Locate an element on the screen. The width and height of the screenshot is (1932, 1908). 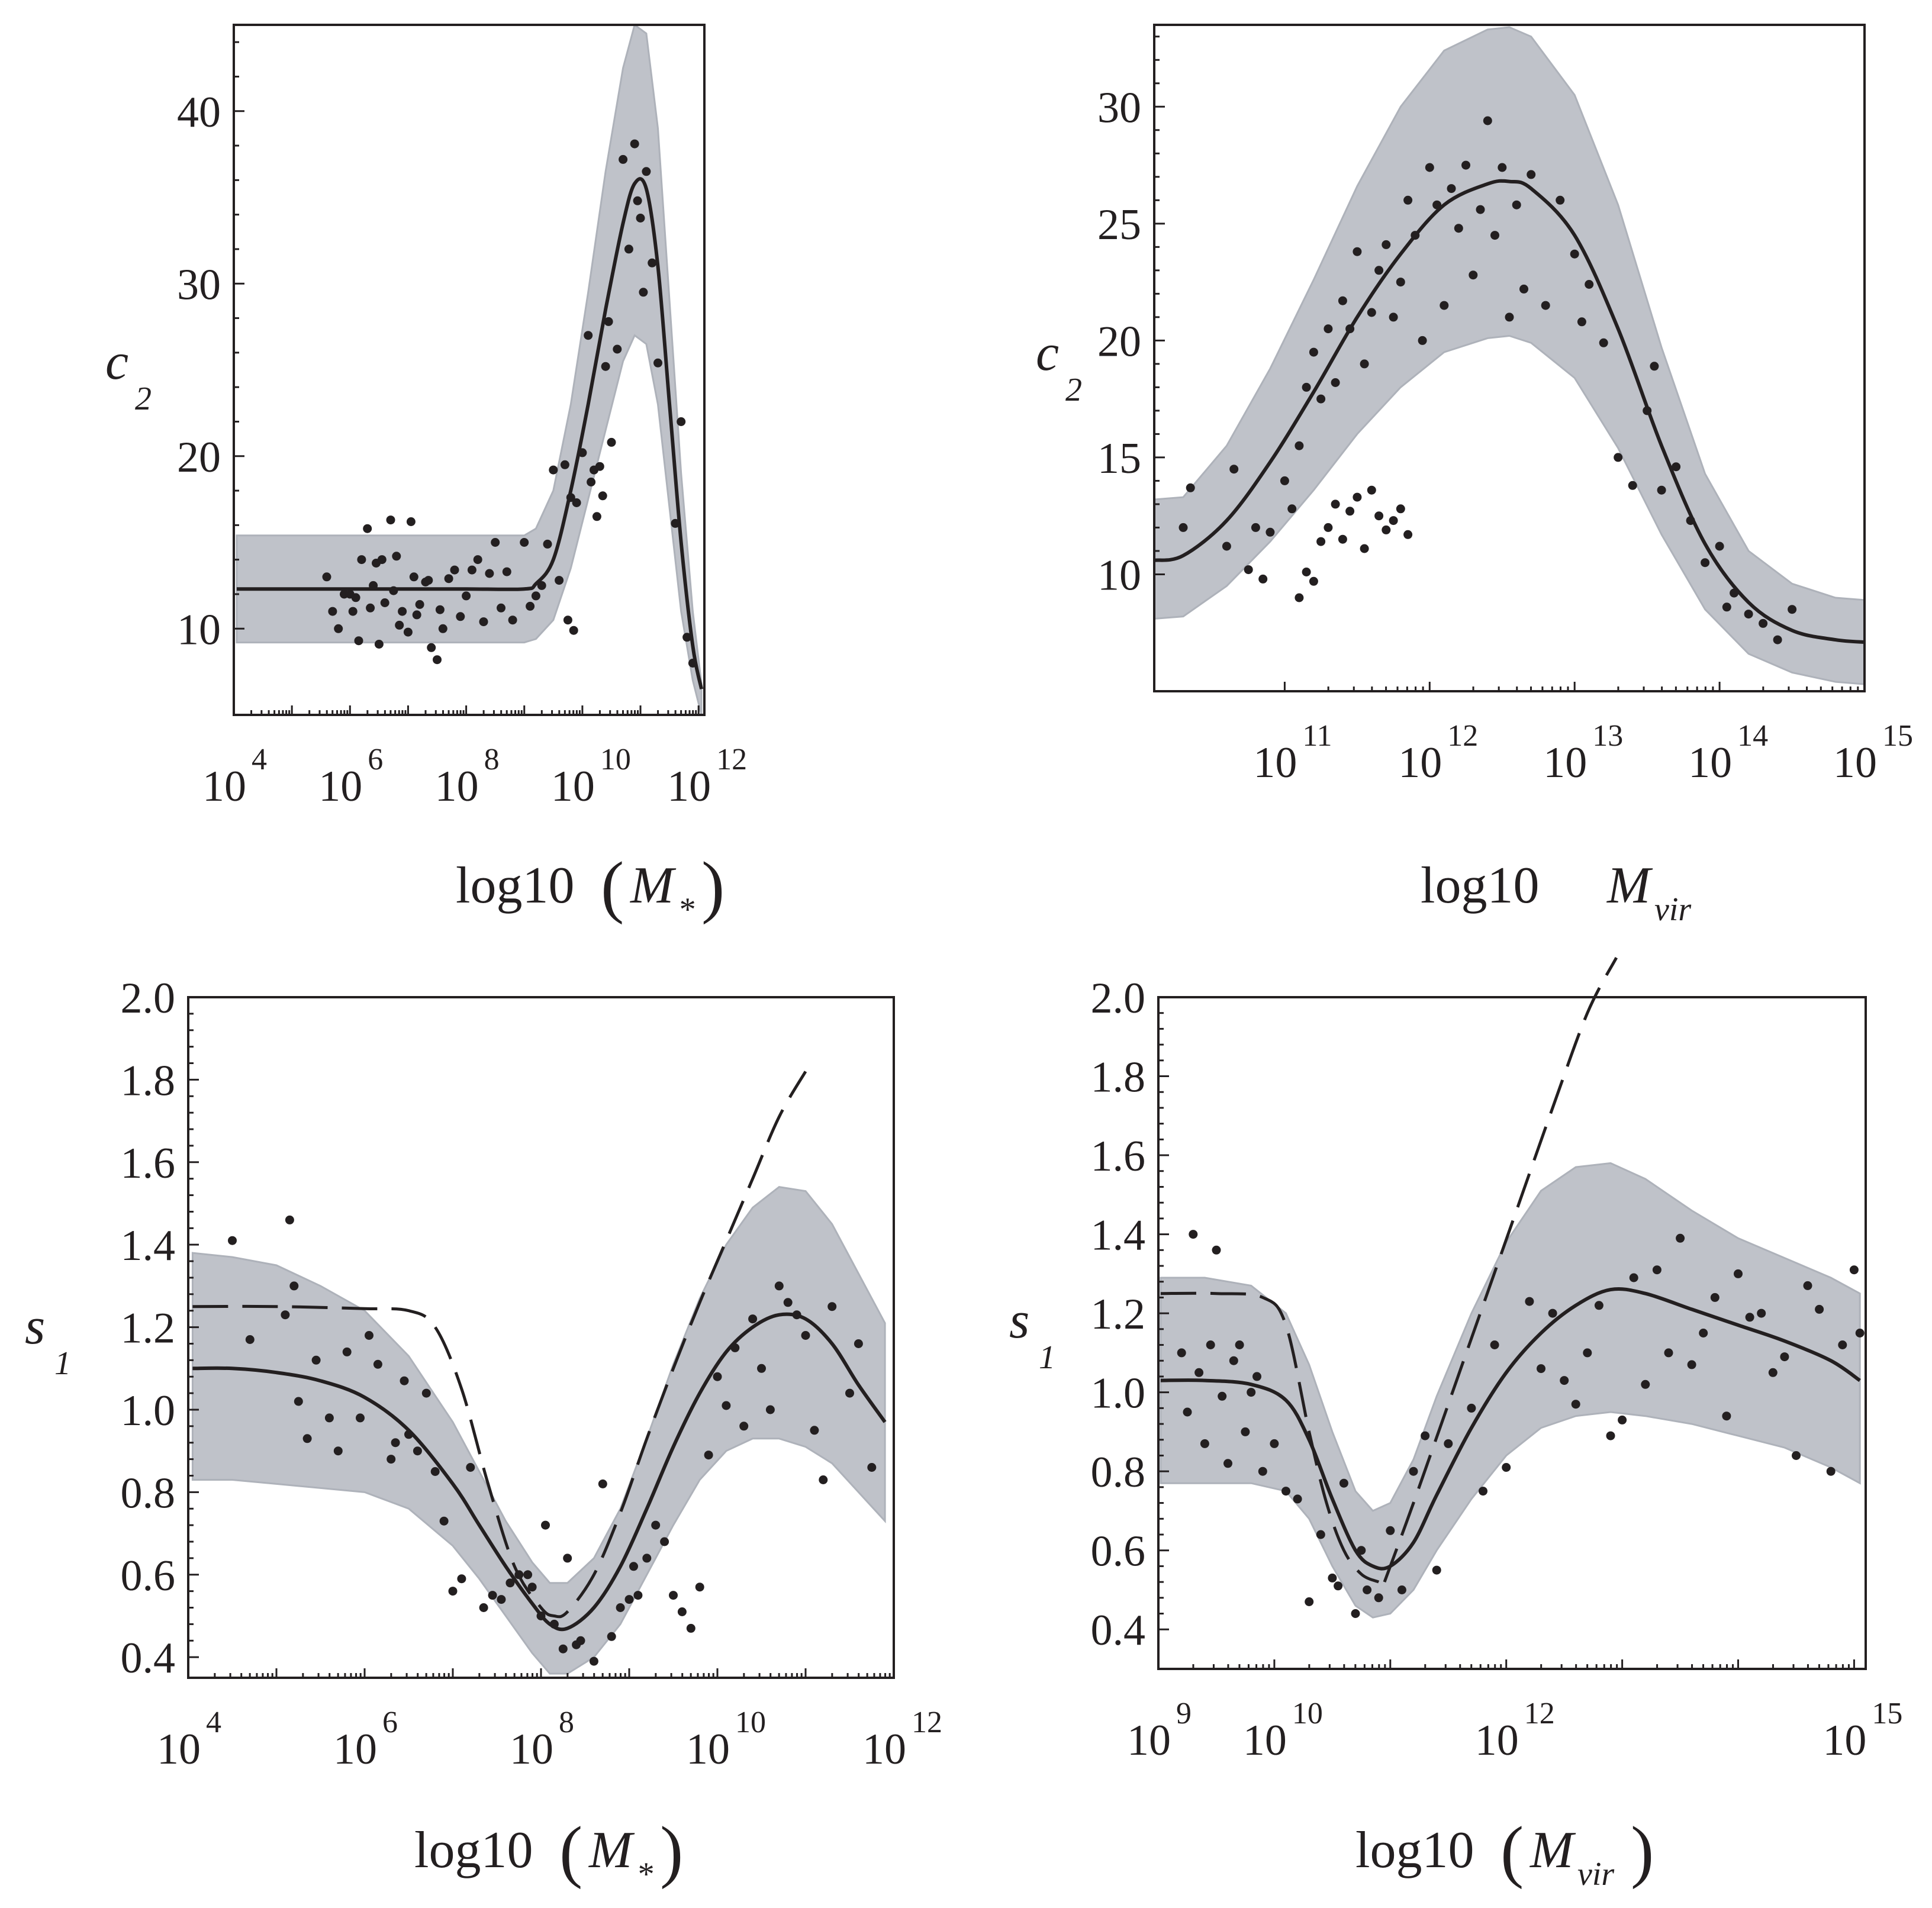
dashed-model-curve-dashed_left is located at coordinates (1270, 1437).